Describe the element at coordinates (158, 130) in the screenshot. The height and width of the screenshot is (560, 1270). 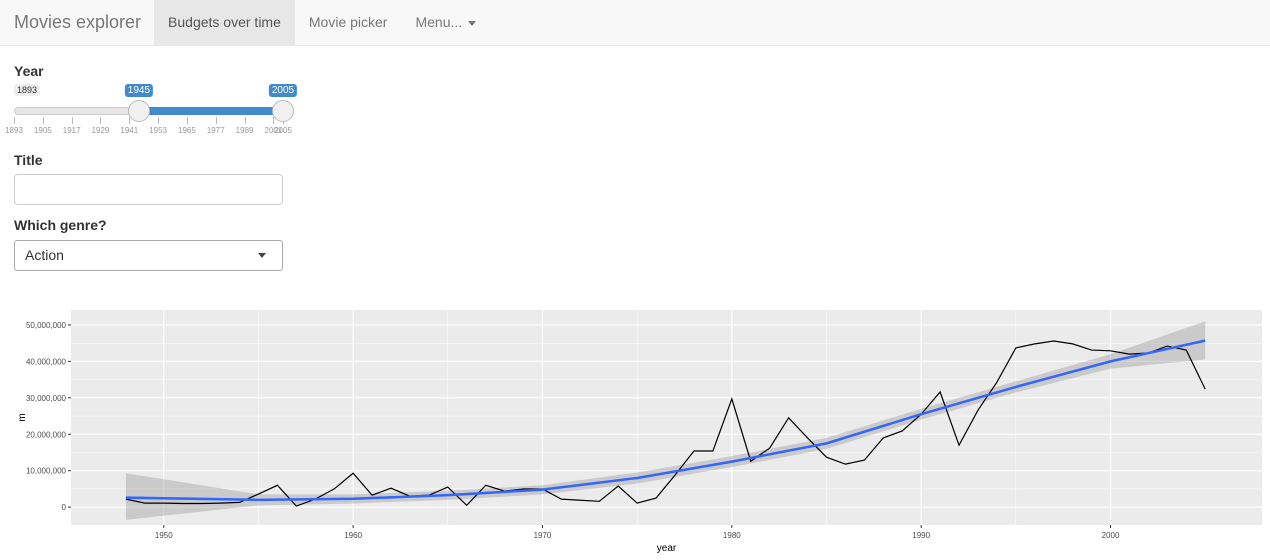
I see `slider-tick-label: 1953` at that location.